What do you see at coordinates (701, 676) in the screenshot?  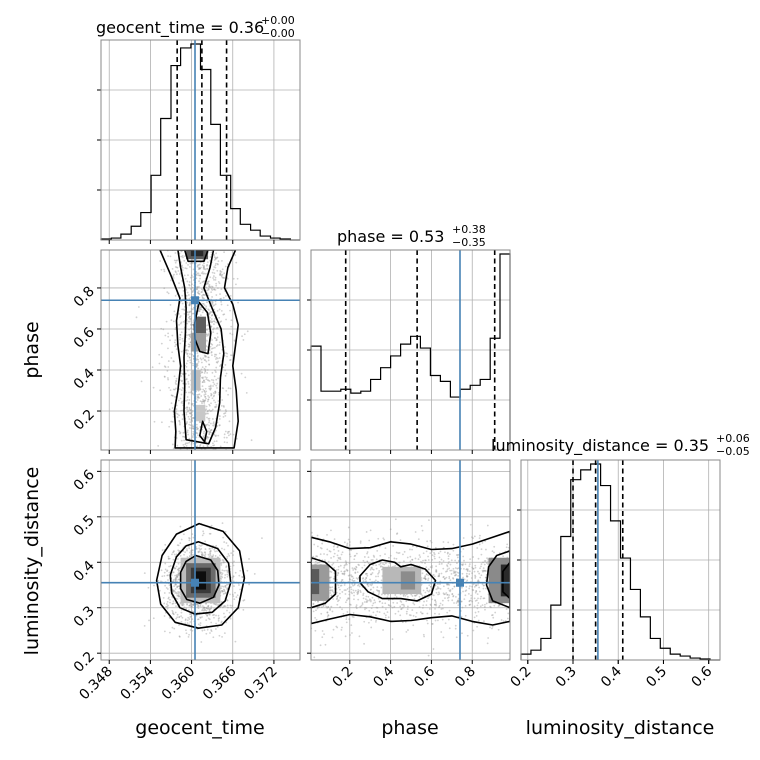 I see `x-tick-label: 0.6` at bounding box center [701, 676].